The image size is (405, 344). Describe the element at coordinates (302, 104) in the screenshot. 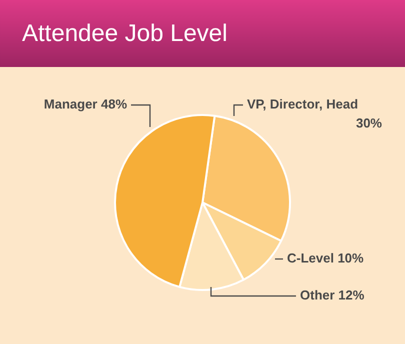

I see `slice-label: VP, Director, Head` at that location.